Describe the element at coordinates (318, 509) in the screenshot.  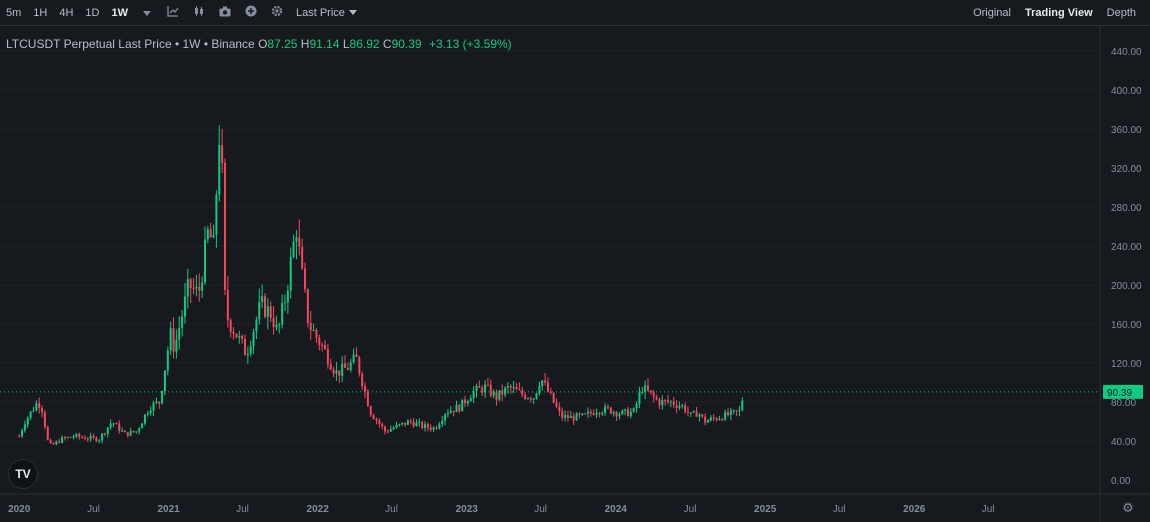
I see `x-tick-label: 2022` at that location.